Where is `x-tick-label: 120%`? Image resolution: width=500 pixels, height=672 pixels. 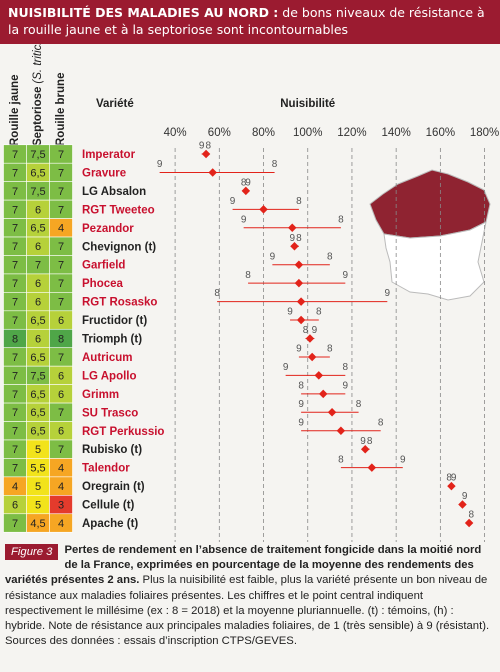 x-tick-label: 120% is located at coordinates (351, 133).